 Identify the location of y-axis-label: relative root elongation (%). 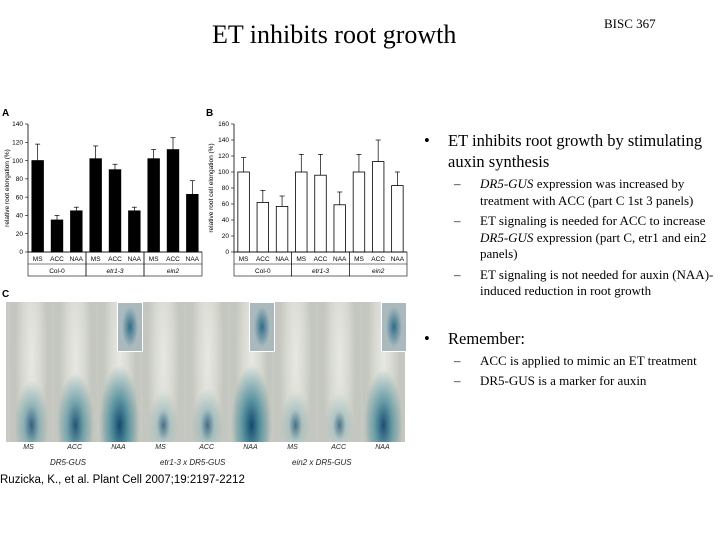
(7, 188).